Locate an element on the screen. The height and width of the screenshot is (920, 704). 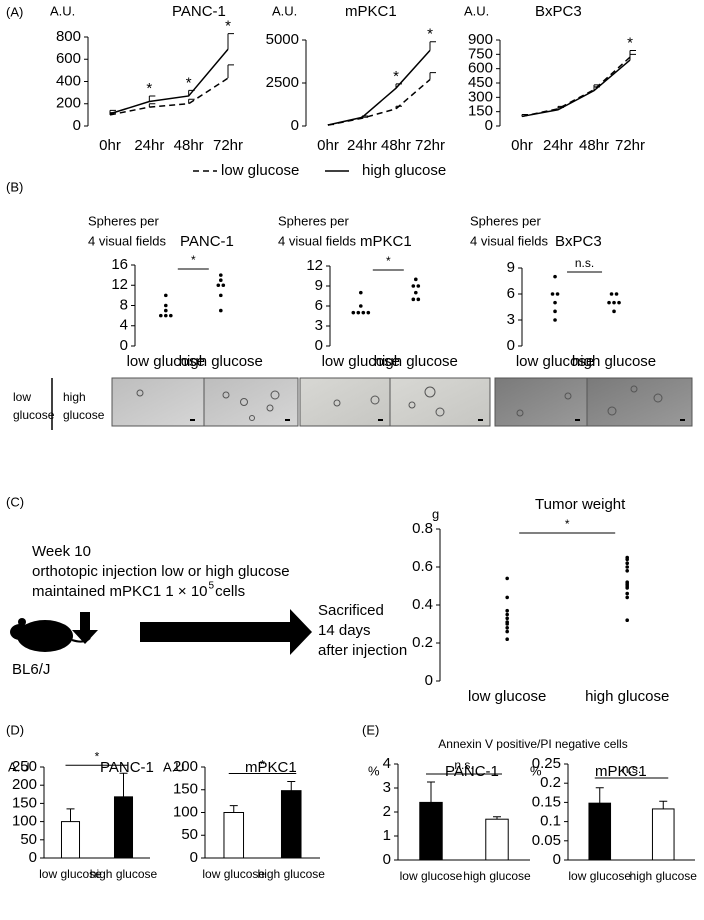
y-tick-label: 2500 is located at coordinates (282, 82).